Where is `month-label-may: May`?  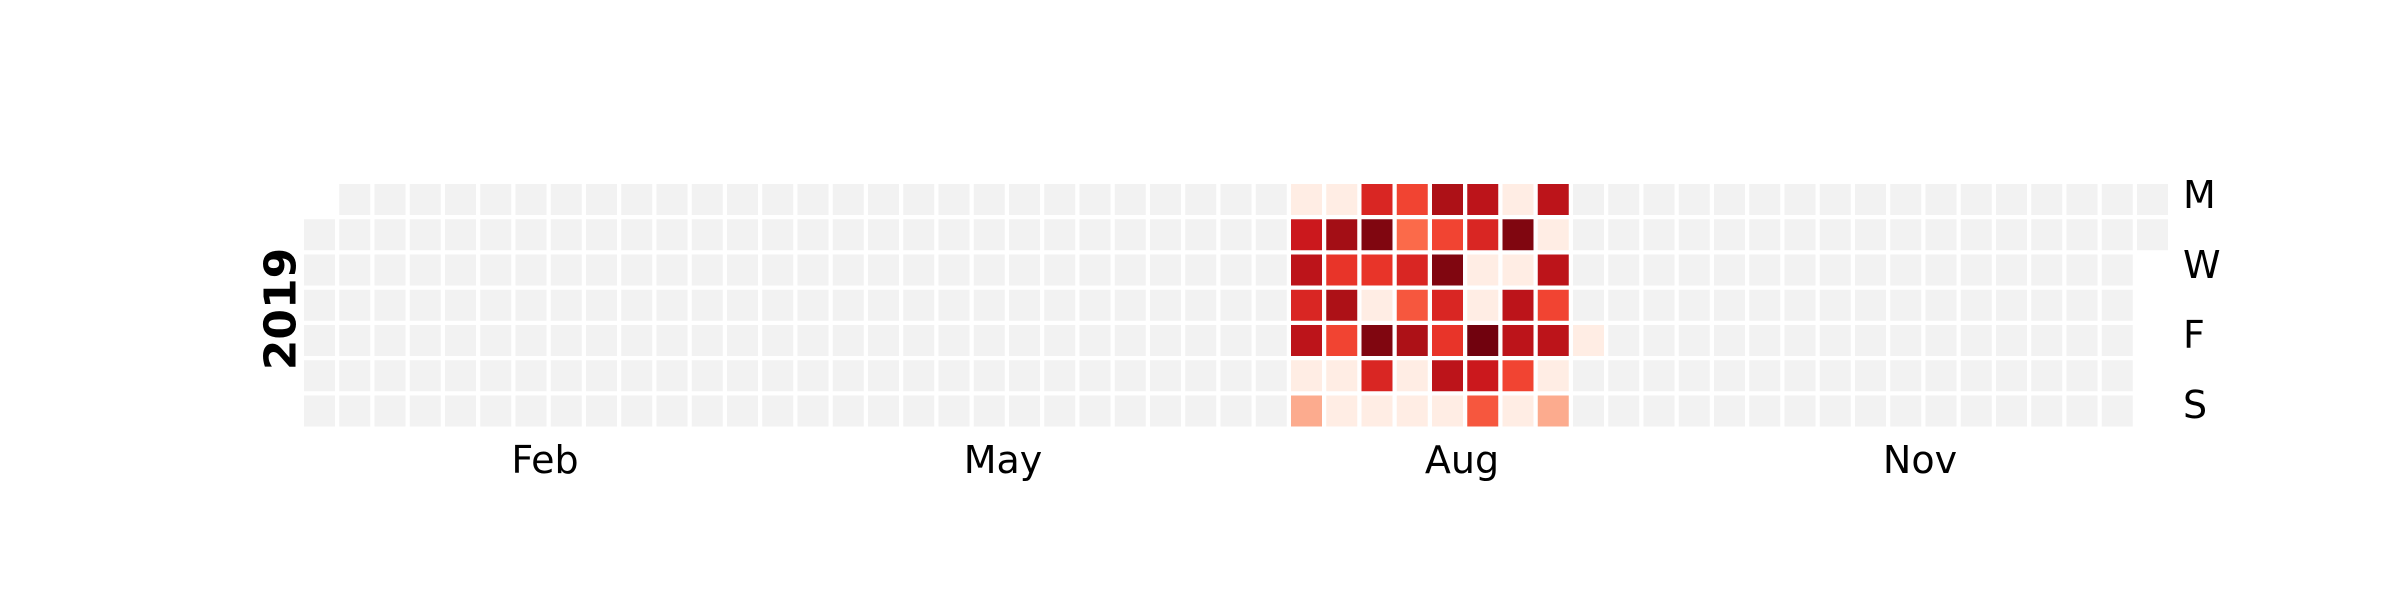 month-label-may: May is located at coordinates (1003, 460).